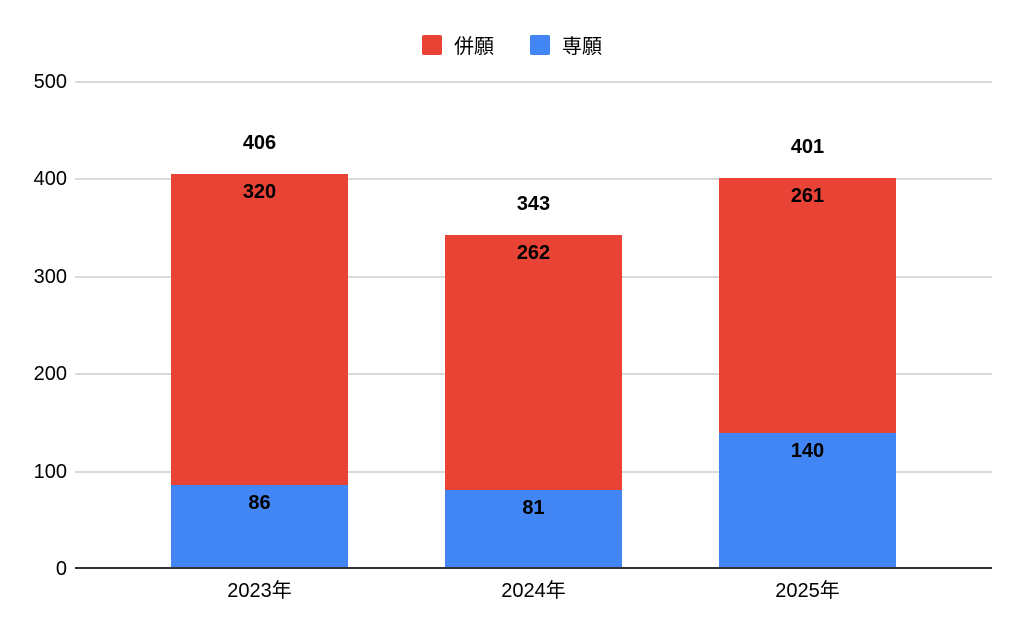  What do you see at coordinates (50, 276) in the screenshot?
I see `y-tick-label-300: 300` at bounding box center [50, 276].